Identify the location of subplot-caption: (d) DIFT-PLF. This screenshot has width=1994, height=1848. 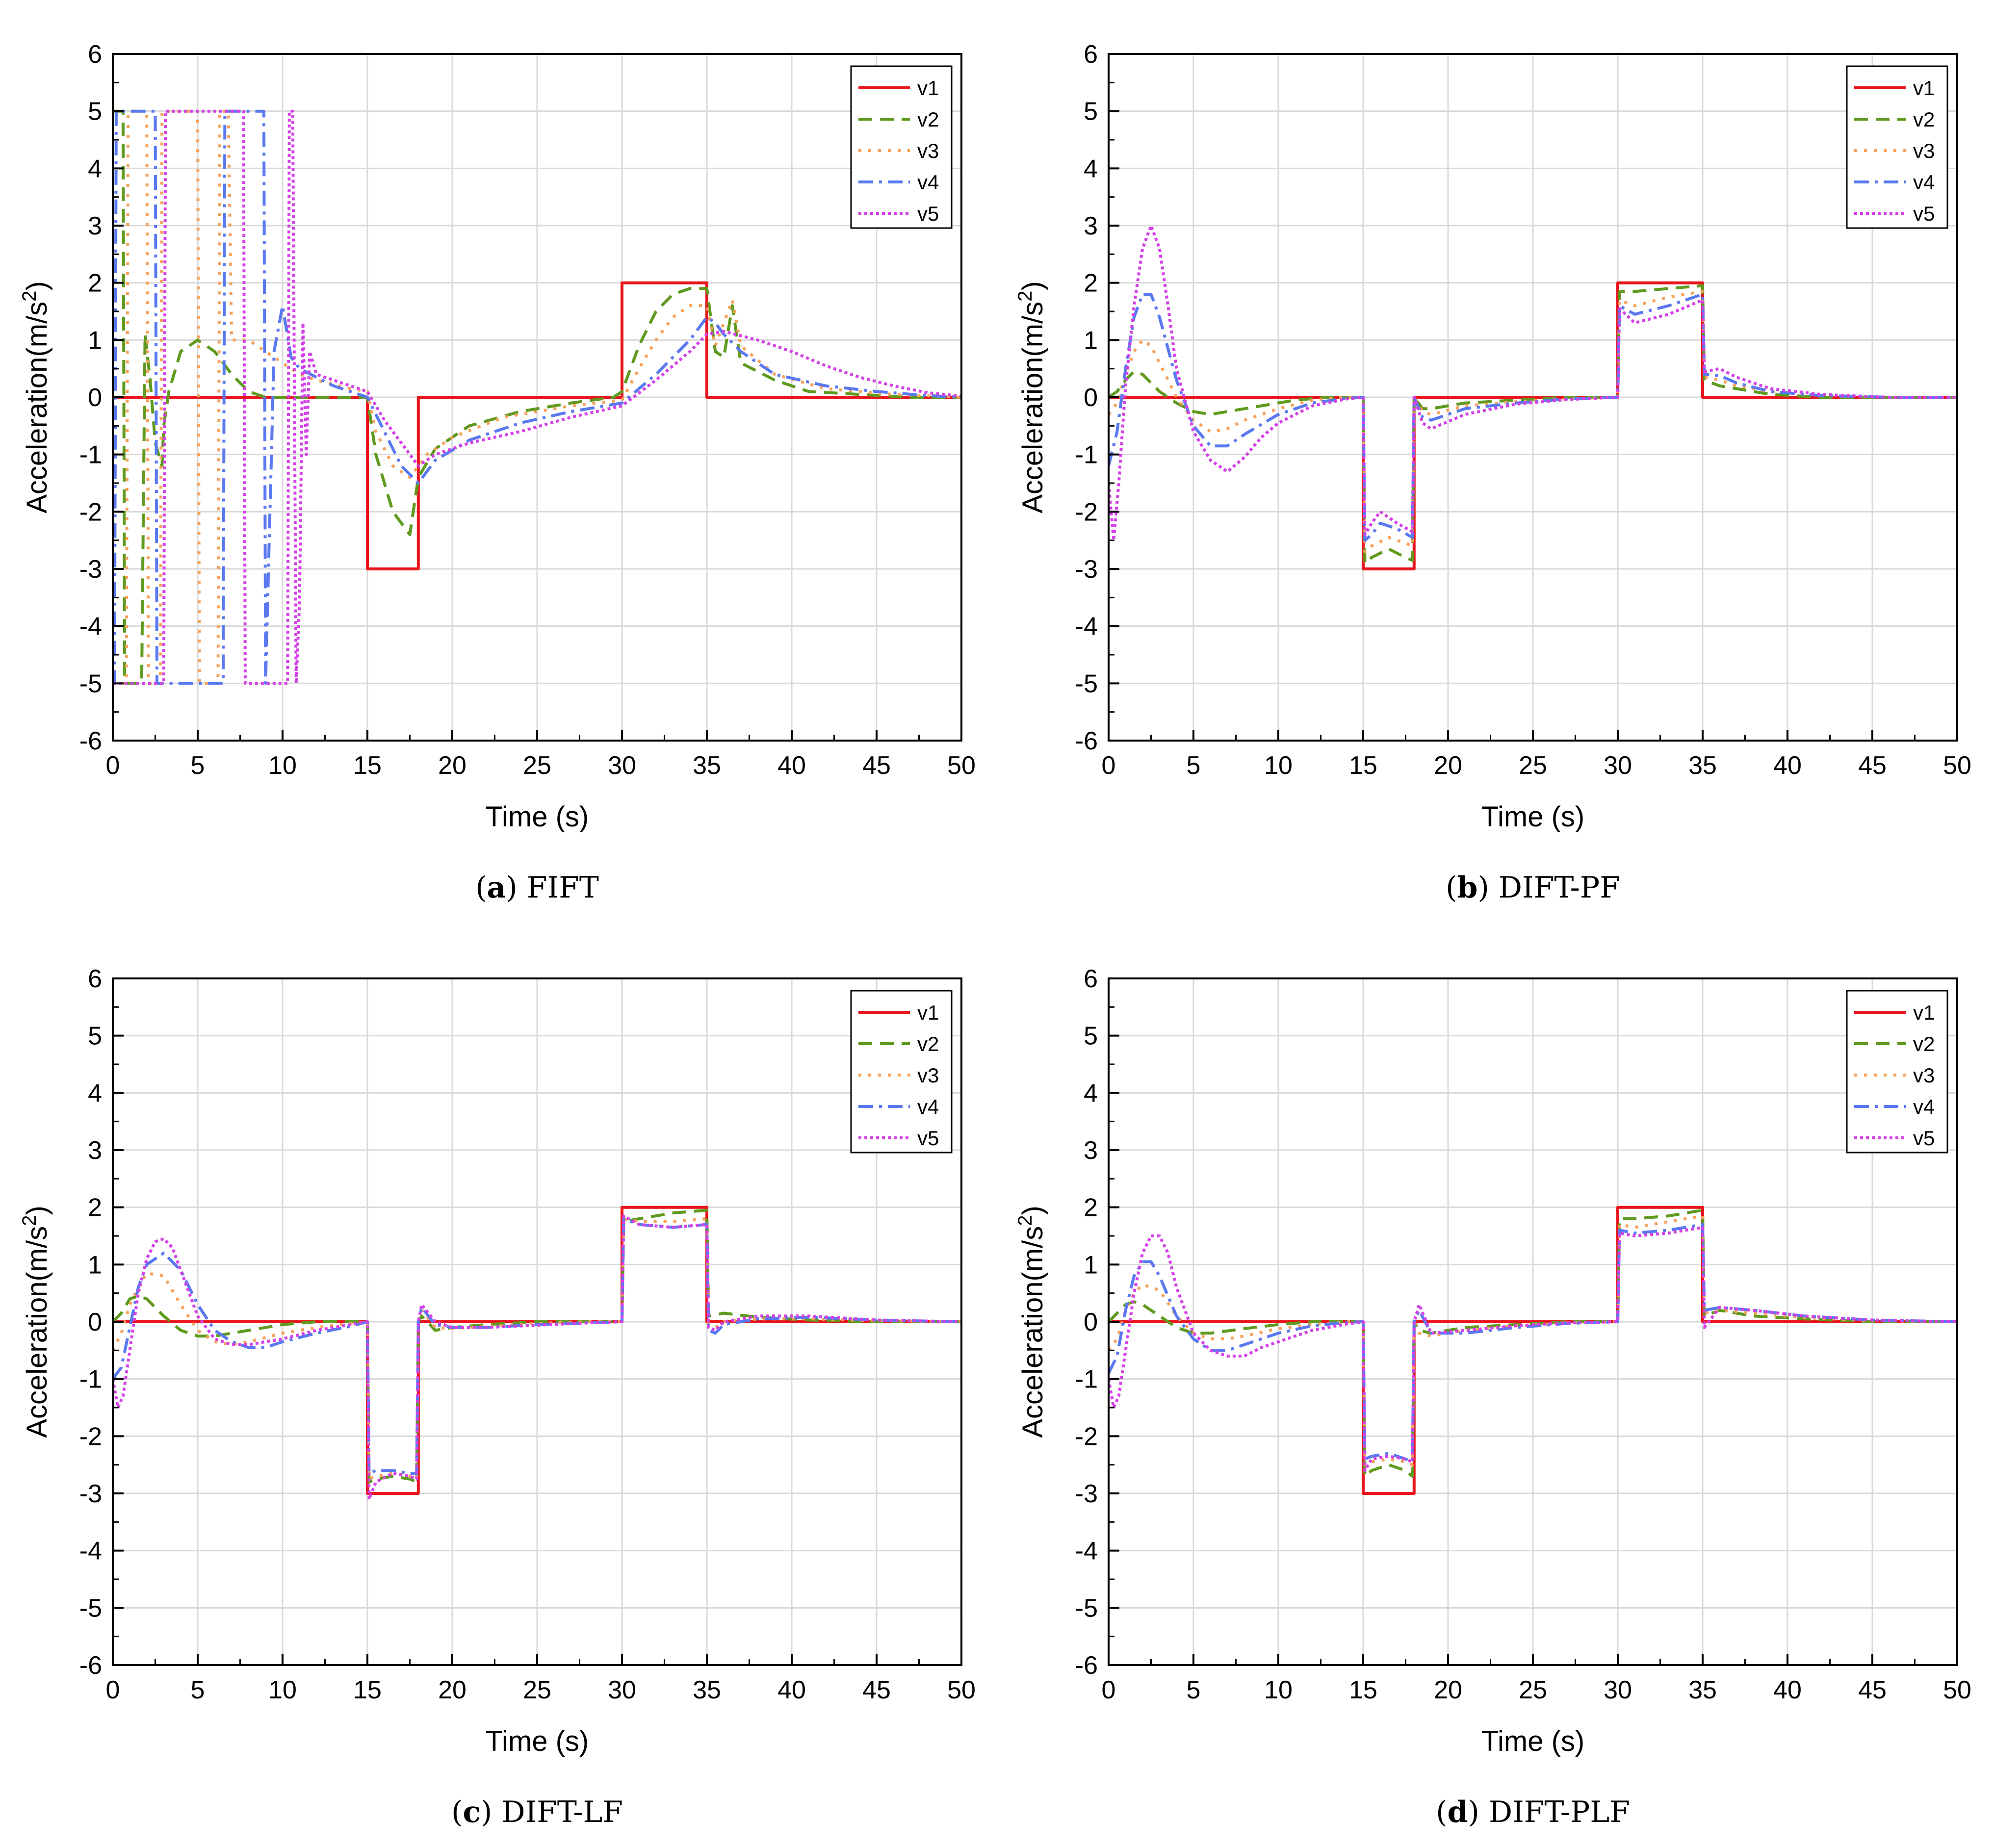
(1533, 1812).